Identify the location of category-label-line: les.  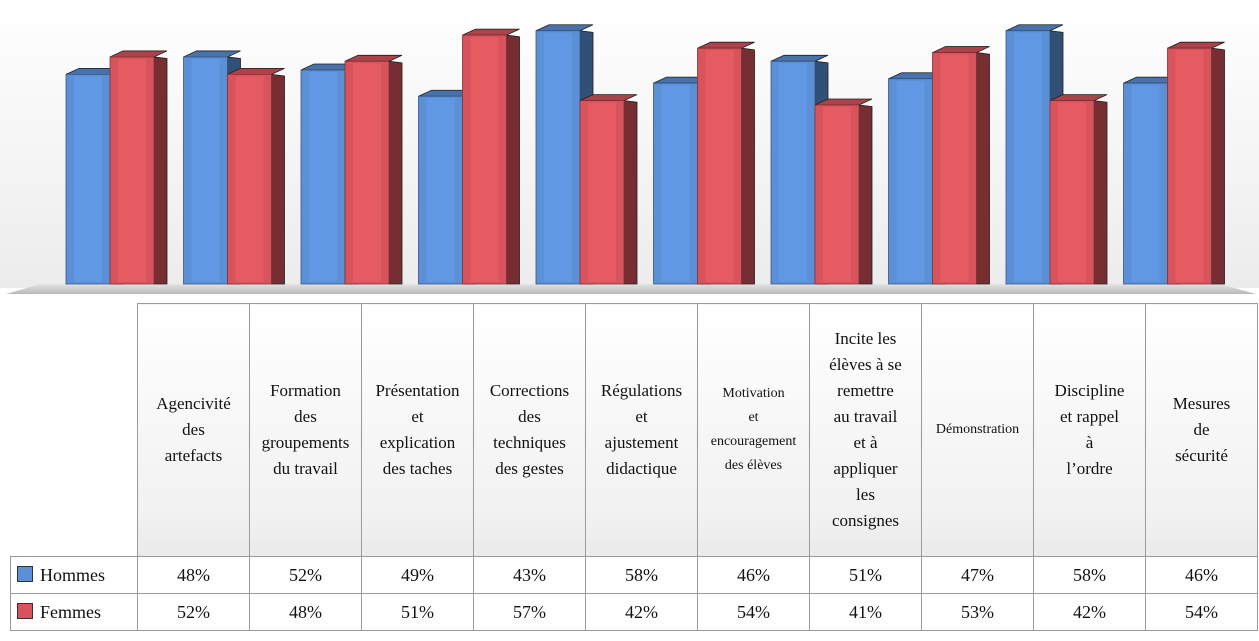
(865, 494).